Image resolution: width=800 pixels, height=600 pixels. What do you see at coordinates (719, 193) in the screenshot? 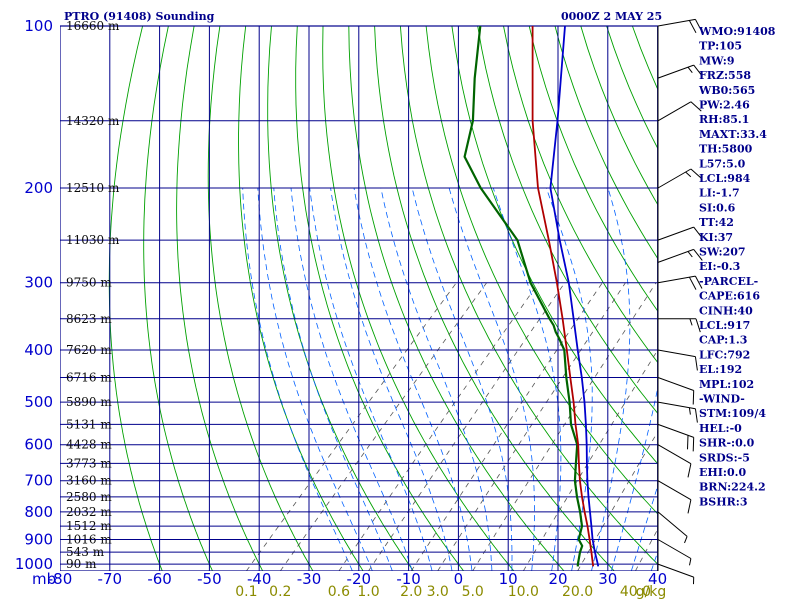
I see `index-item: LI:-1.7` at bounding box center [719, 193].